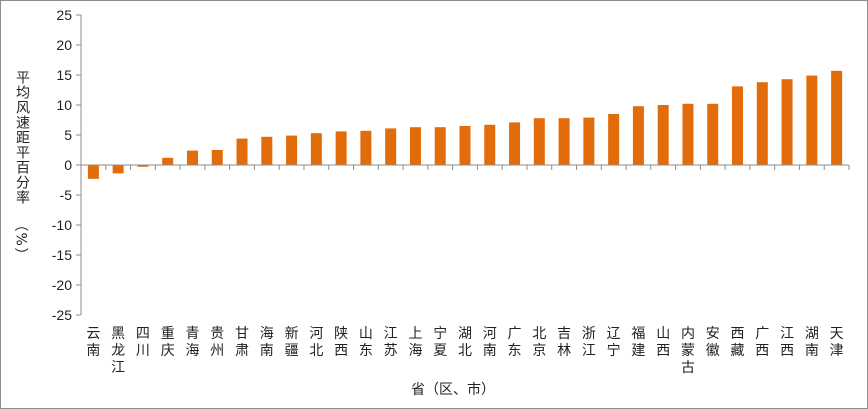  I want to click on x-category-label: 山西, so click(663, 342).